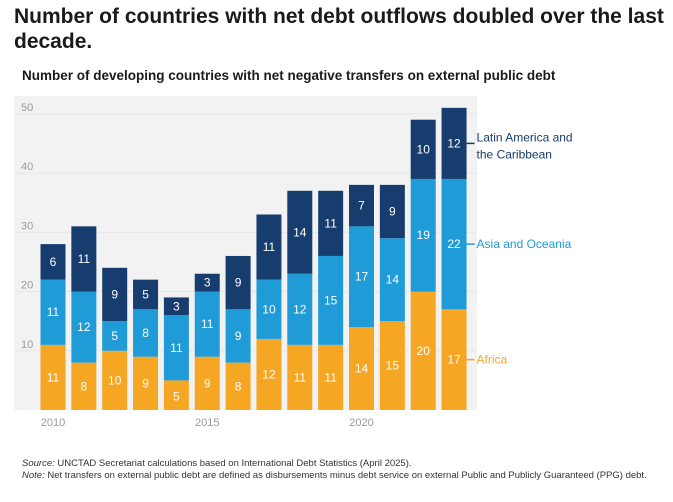 The image size is (673, 502). I want to click on note-label: Note:, so click(33, 475).